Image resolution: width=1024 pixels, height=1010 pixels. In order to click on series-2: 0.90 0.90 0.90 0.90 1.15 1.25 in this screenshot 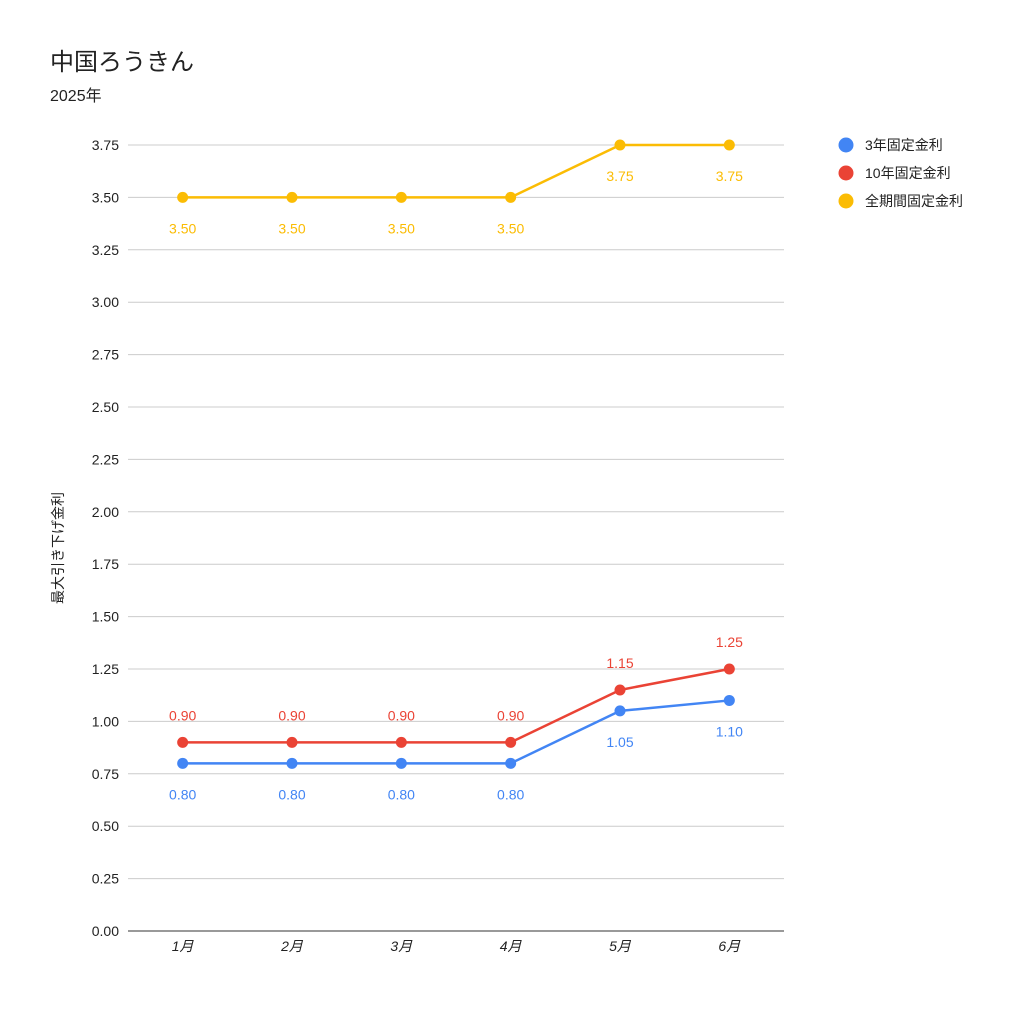, I will do `click(456, 691)`.